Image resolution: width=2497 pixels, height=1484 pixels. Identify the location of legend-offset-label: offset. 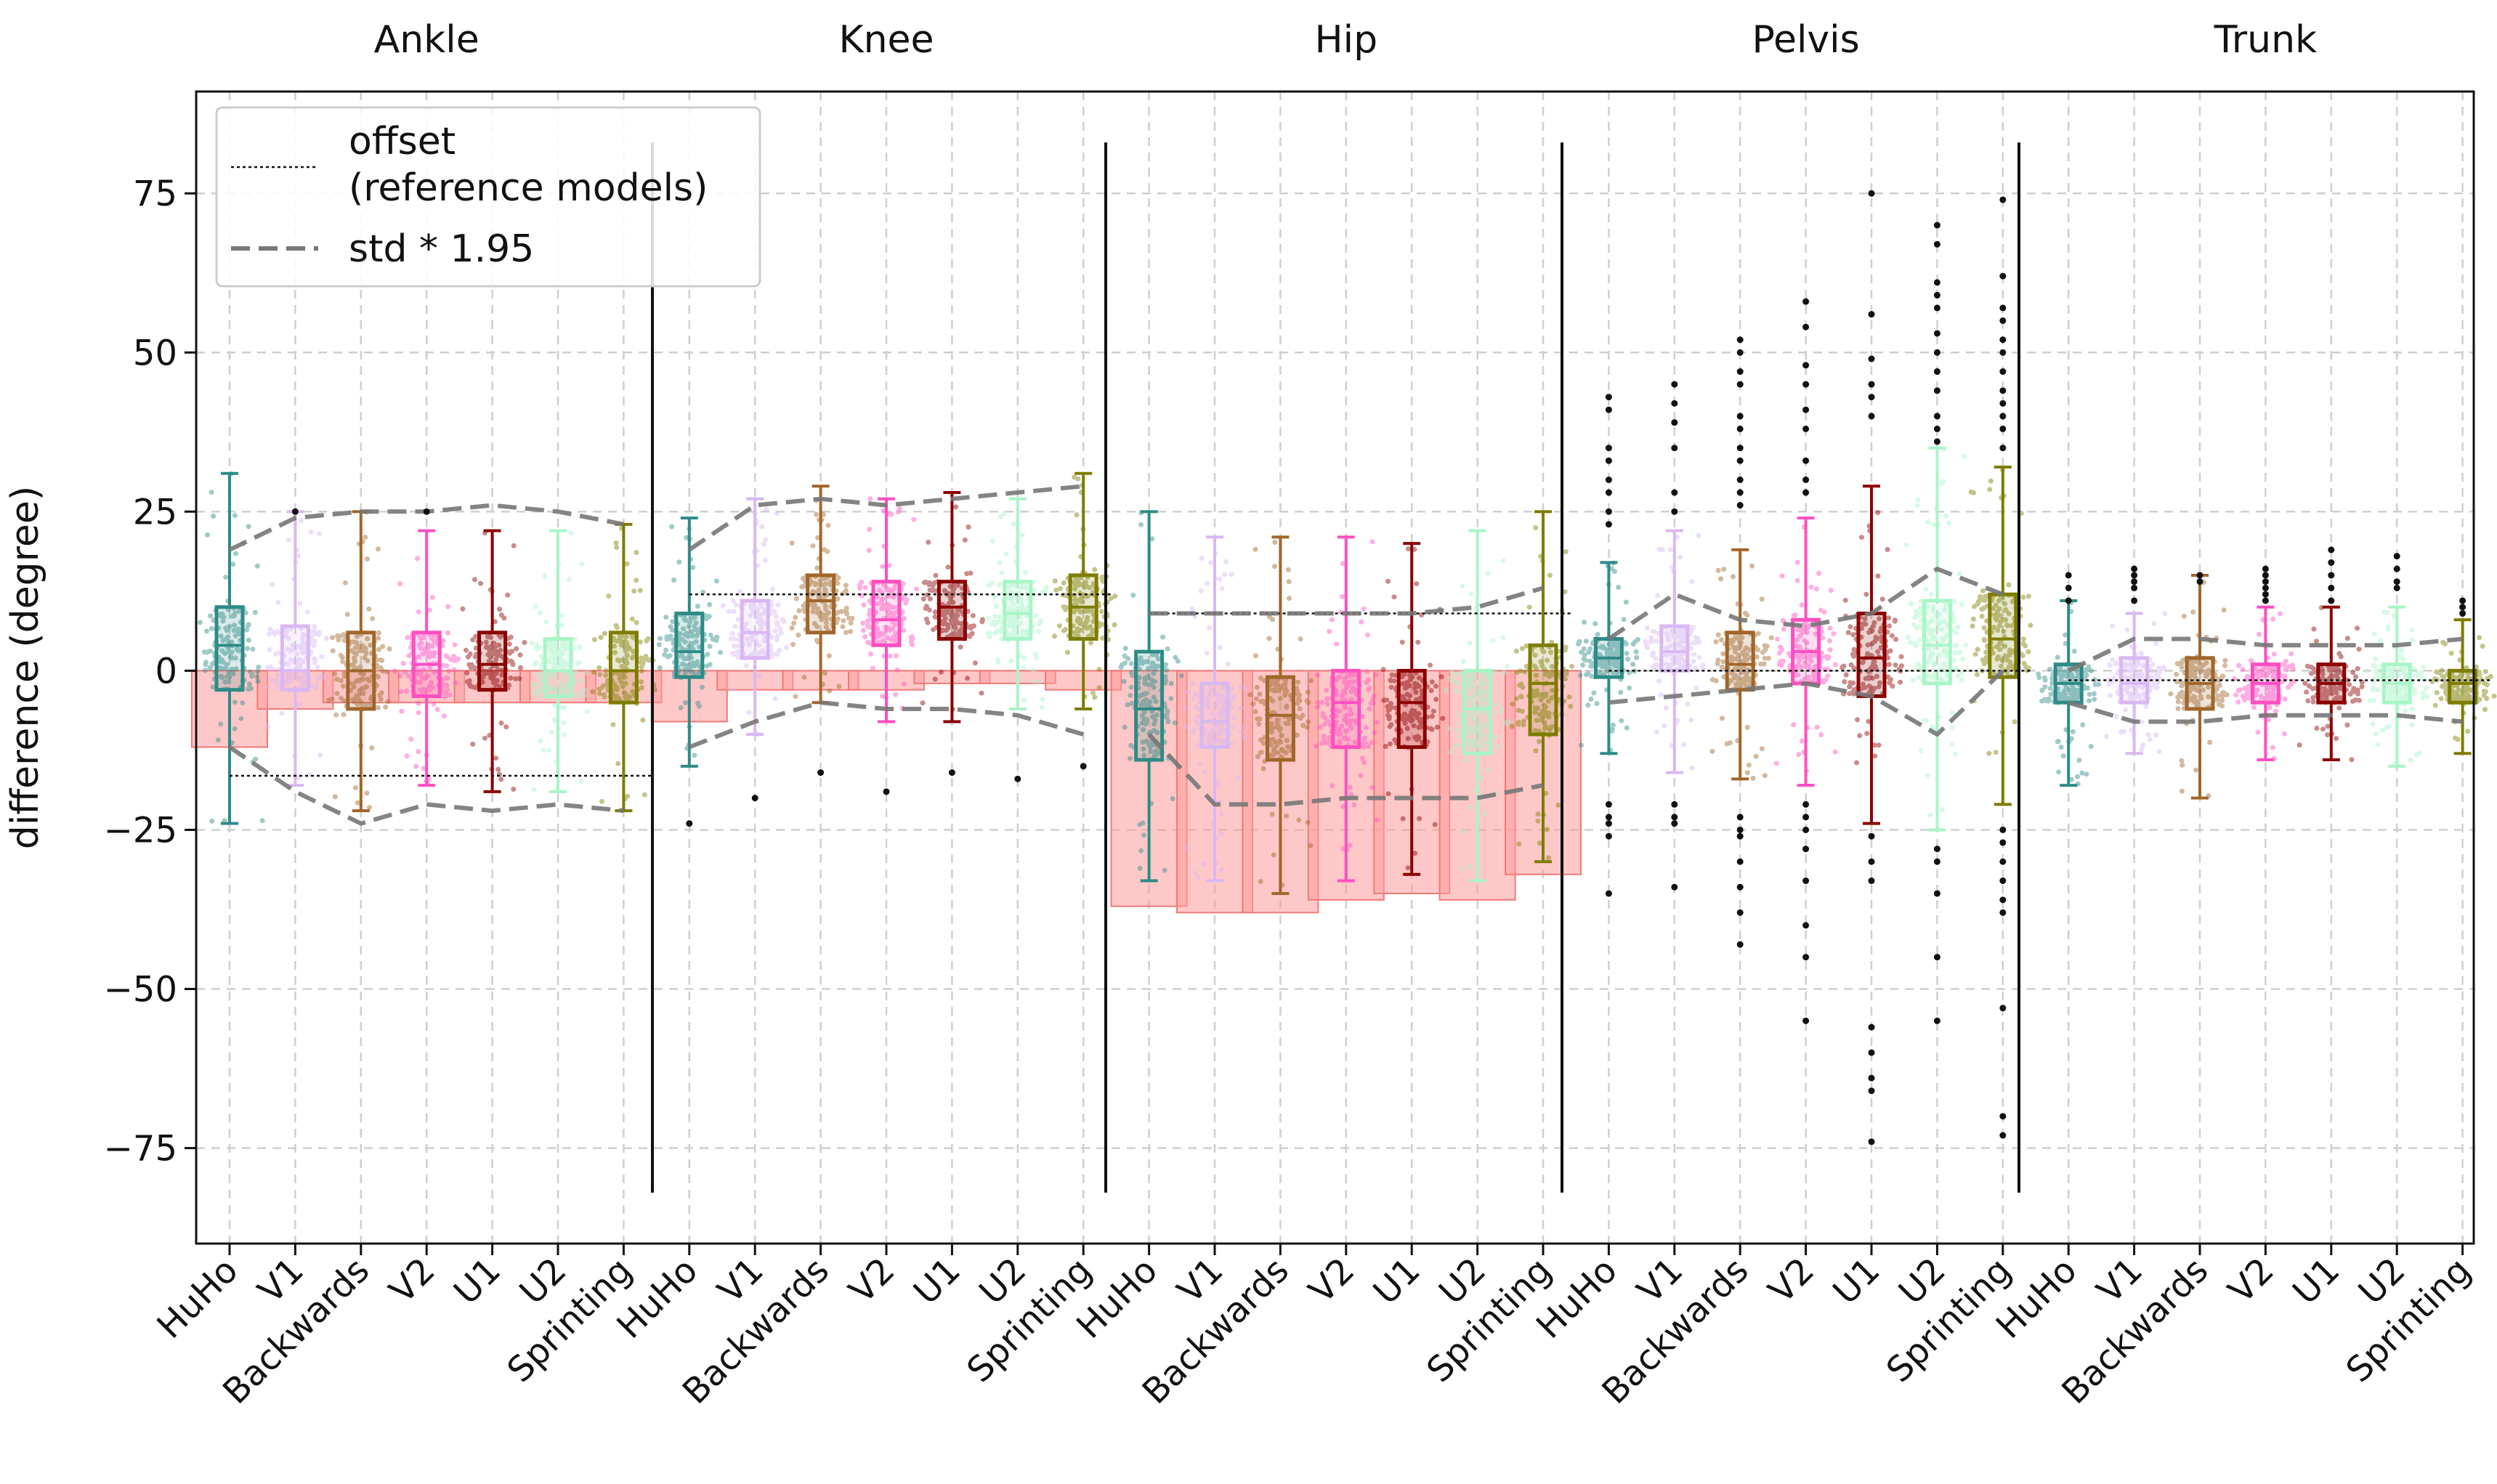
(403, 141).